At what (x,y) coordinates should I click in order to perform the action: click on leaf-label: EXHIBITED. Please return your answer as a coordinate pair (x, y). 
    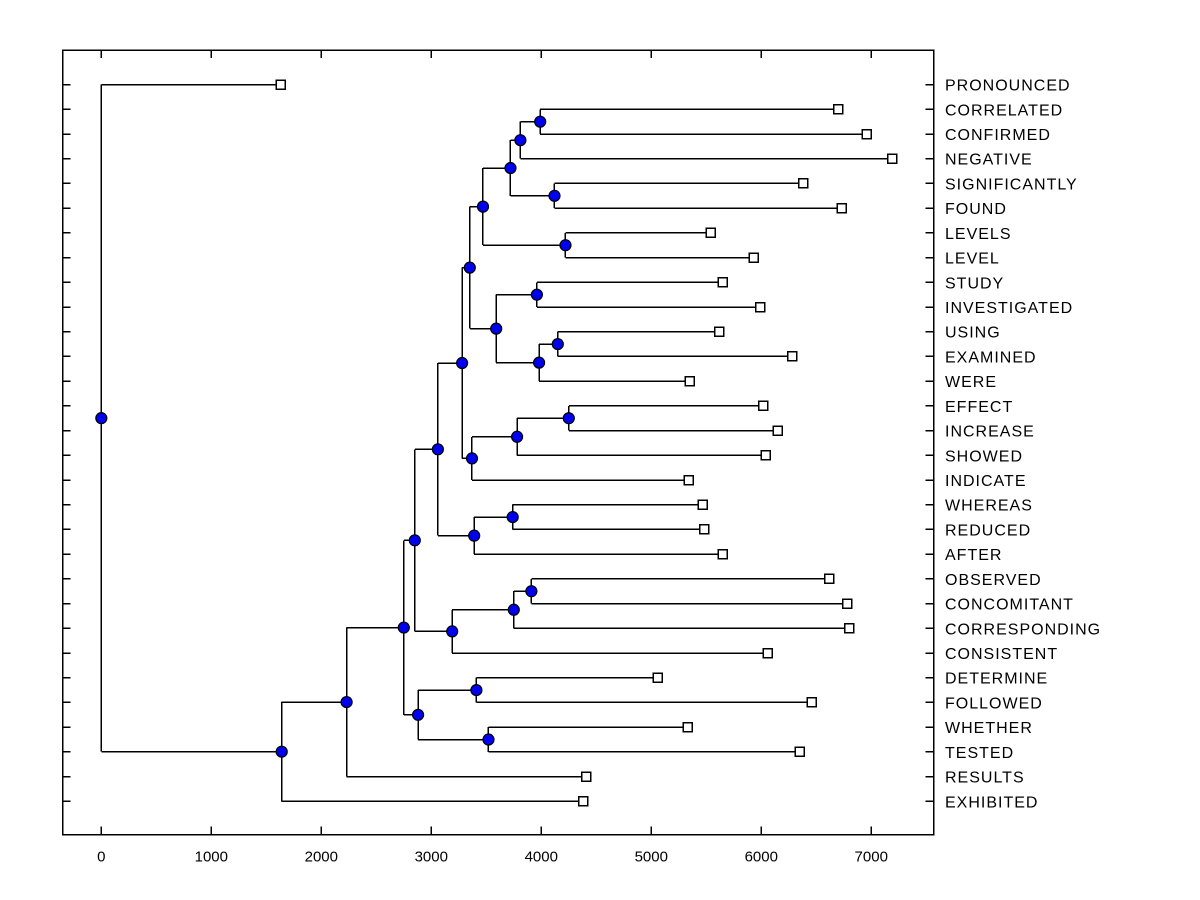
    Looking at the image, I should click on (991, 802).